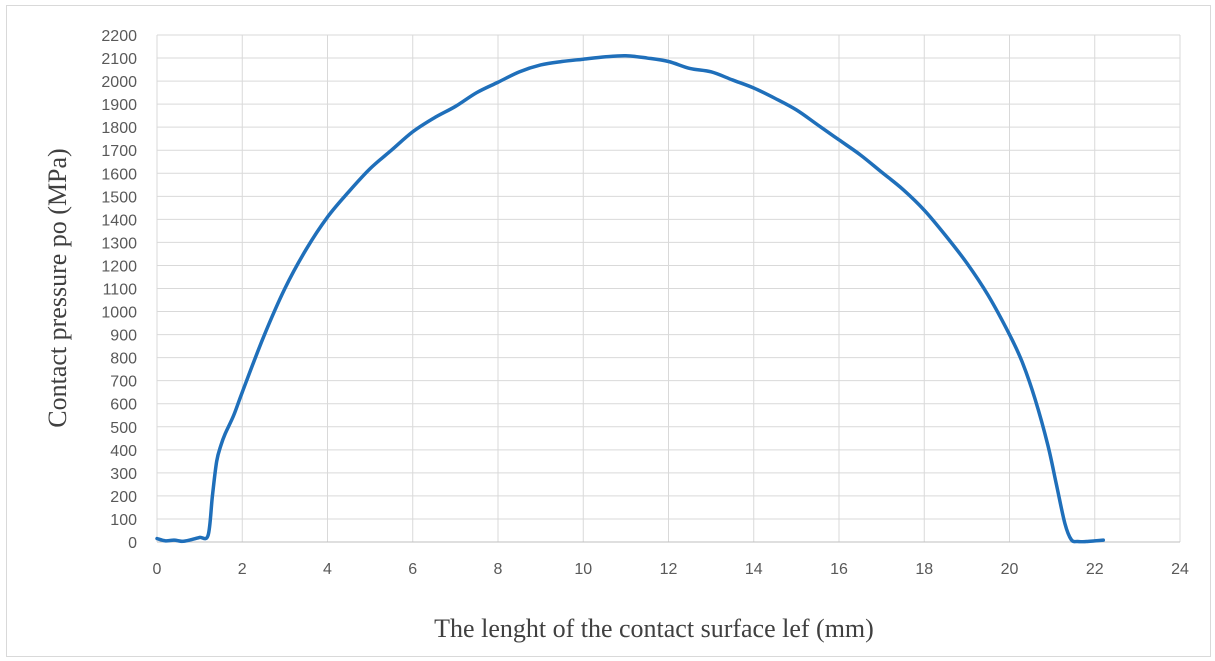  I want to click on y-tick-label: 1100, so click(120, 290).